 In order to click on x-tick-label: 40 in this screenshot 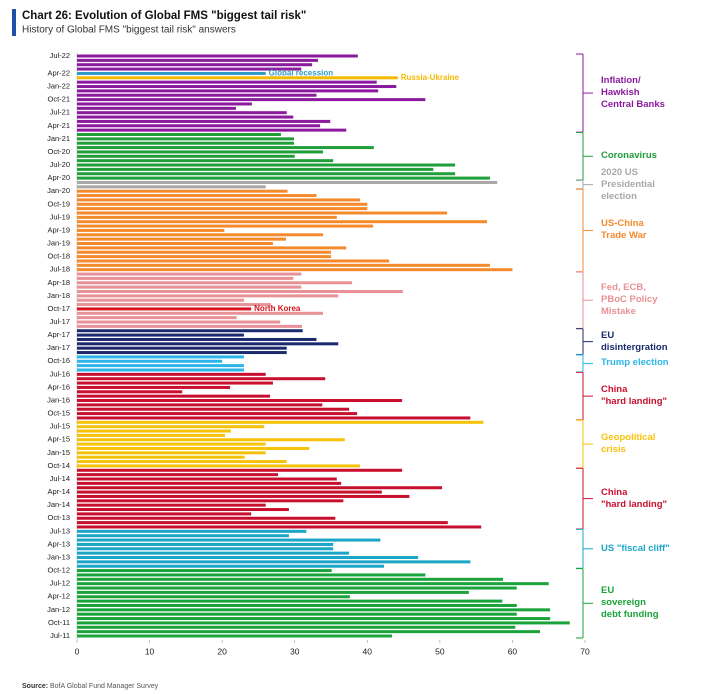, I will do `click(368, 651)`.